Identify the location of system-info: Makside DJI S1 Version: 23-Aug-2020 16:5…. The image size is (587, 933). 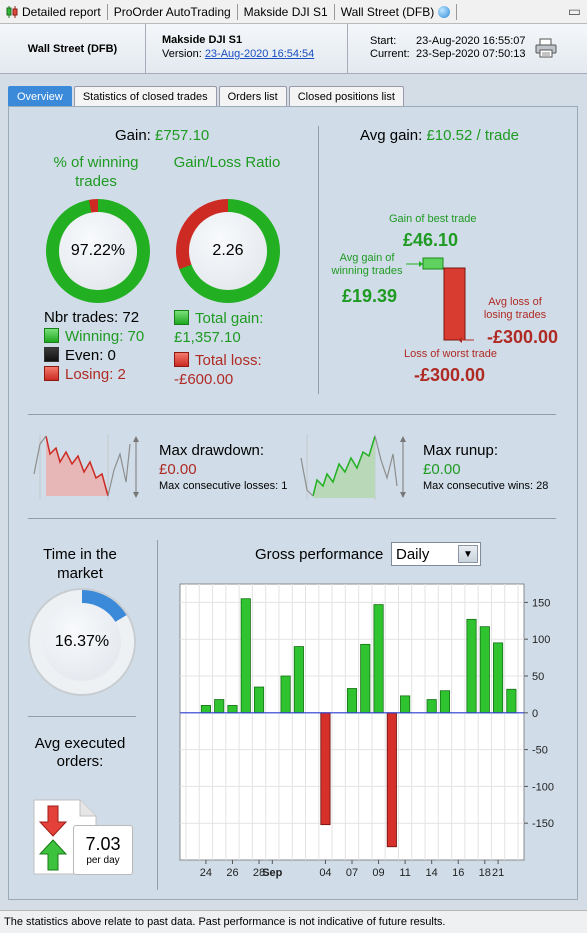
(238, 47).